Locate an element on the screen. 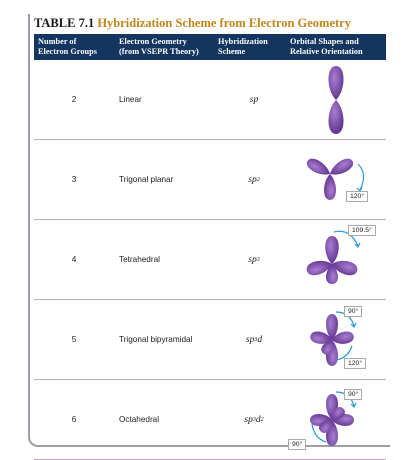 The width and height of the screenshot is (405, 460). geometry-cell: Trigonal planar is located at coordinates (169, 179).